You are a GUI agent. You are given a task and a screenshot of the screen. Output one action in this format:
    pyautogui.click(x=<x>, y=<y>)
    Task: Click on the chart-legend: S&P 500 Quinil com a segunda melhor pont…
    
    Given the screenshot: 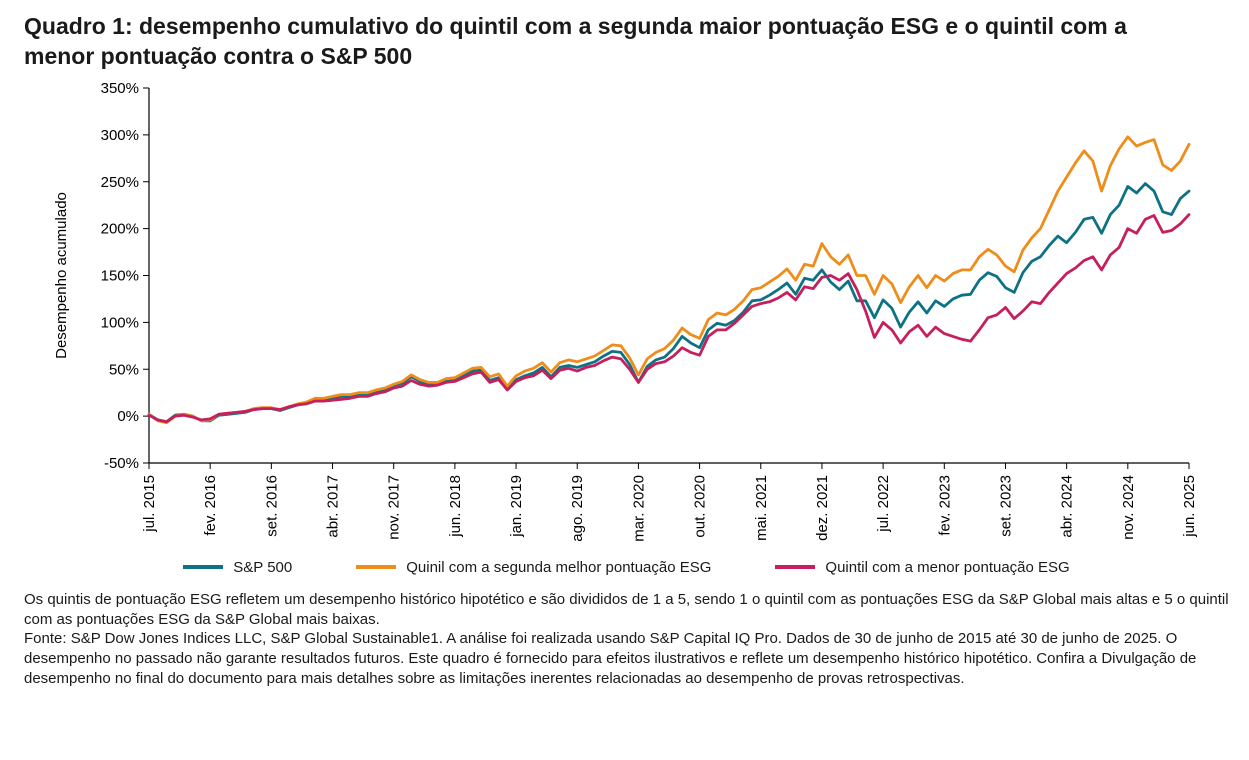 What is the action you would take?
    pyautogui.click(x=626, y=567)
    